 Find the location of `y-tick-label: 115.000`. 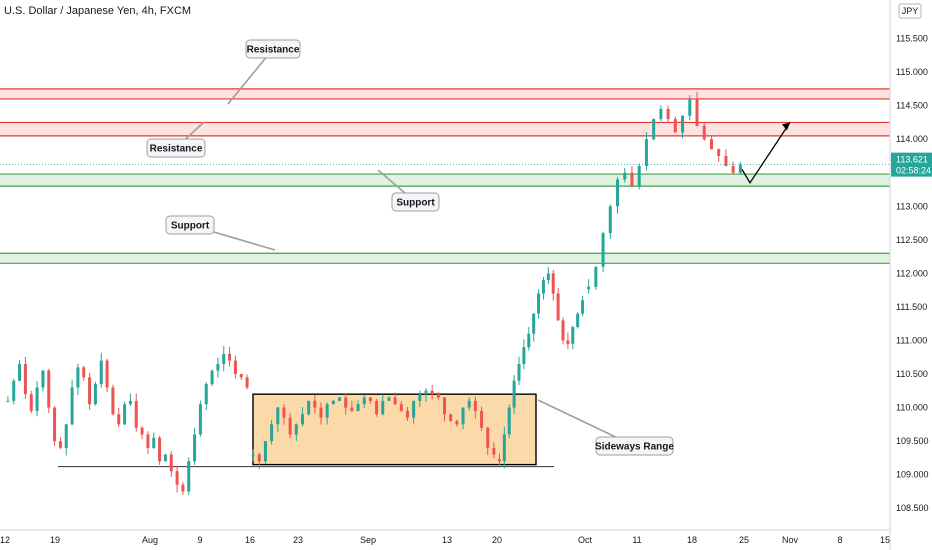

y-tick-label: 115.000 is located at coordinates (912, 72).